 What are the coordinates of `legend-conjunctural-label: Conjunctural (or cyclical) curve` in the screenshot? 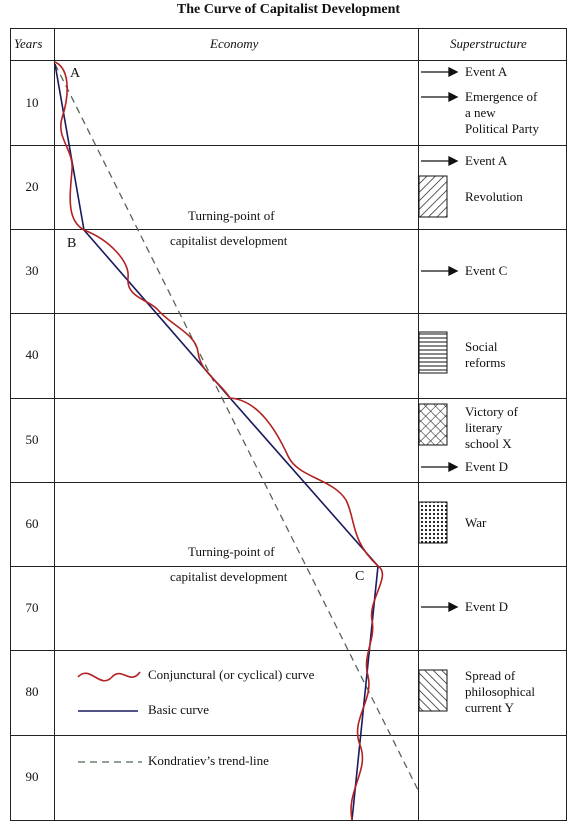 It's located at (231, 674).